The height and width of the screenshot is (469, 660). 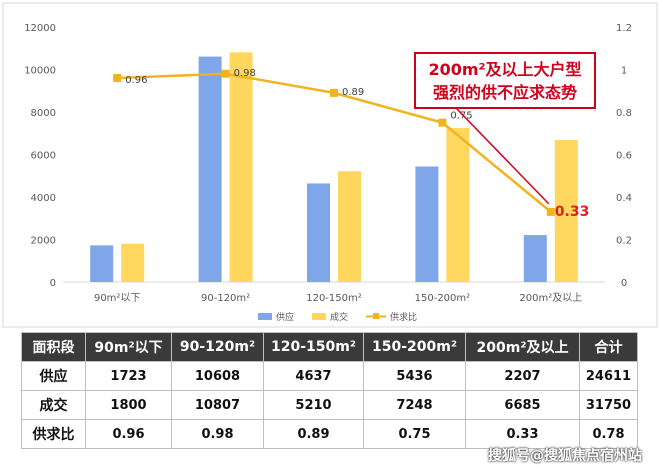 I want to click on y-left-tick-label: 0, so click(x=53, y=283).